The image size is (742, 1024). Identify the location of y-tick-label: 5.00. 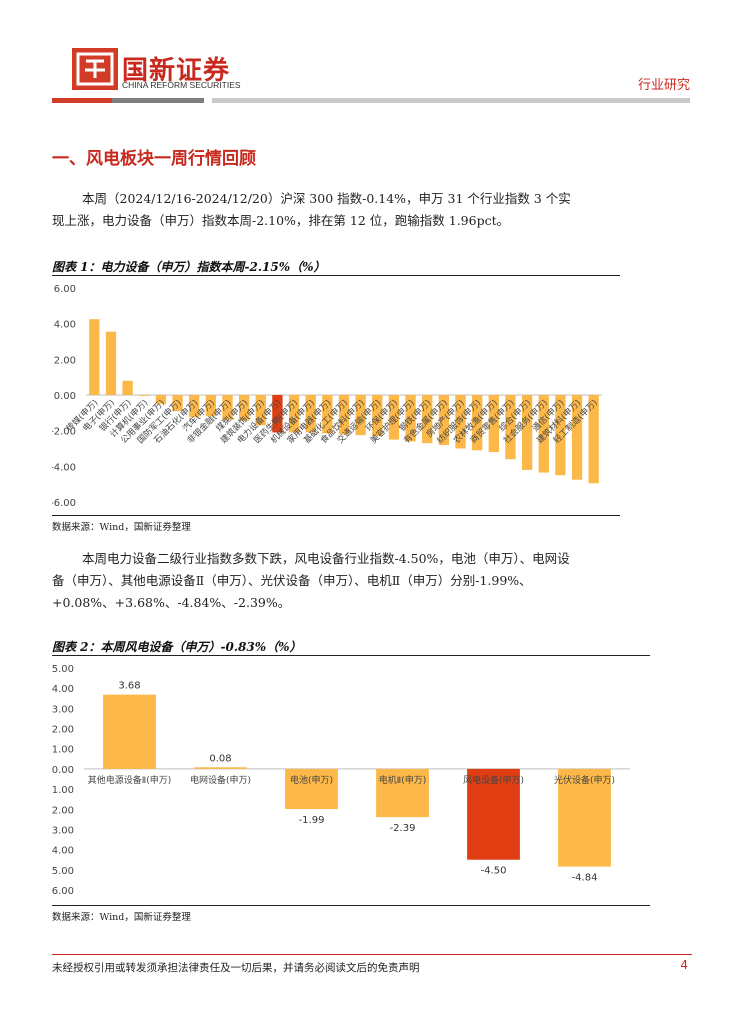
(63, 669).